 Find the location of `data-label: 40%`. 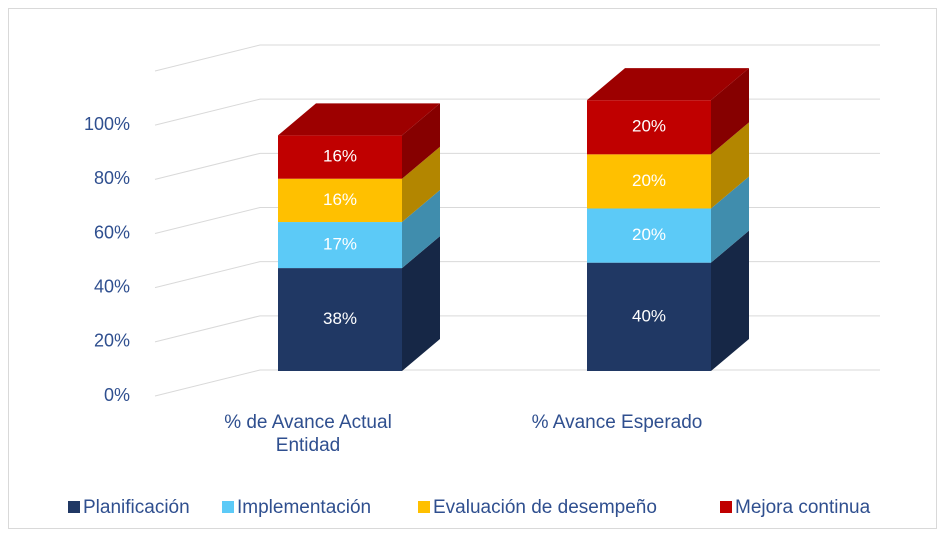

data-label: 40% is located at coordinates (649, 315).